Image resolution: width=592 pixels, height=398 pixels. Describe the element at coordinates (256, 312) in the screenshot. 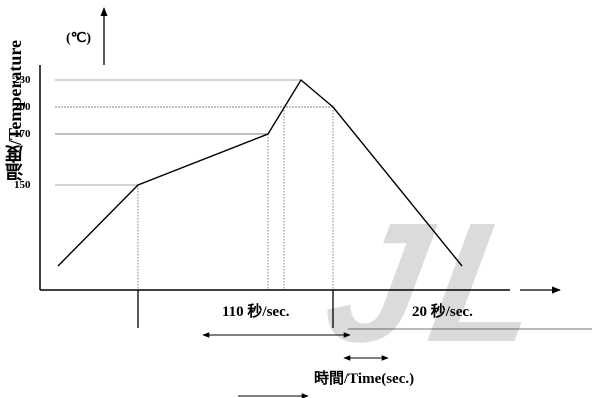

I see `duration-label-110: 110 秒/sec.` at that location.